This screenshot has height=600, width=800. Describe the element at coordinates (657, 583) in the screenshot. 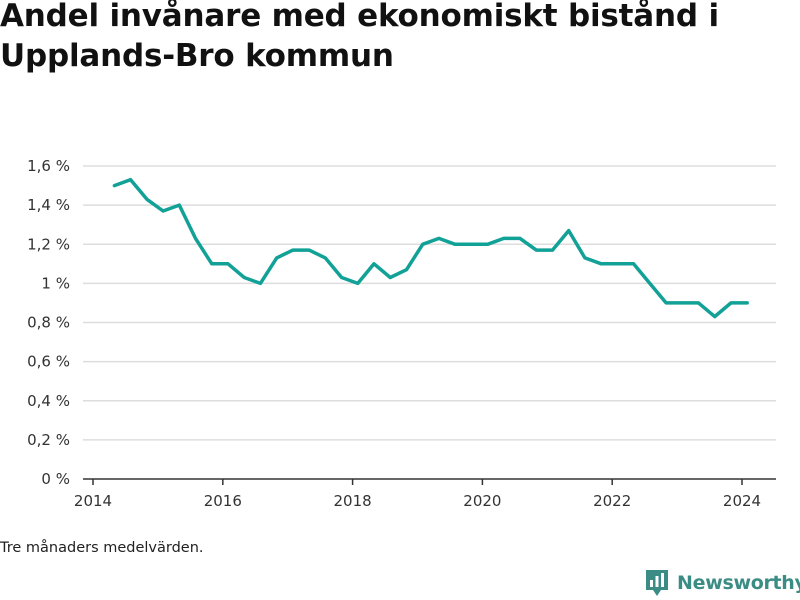

I see `newsworthy-logo-icon` at that location.